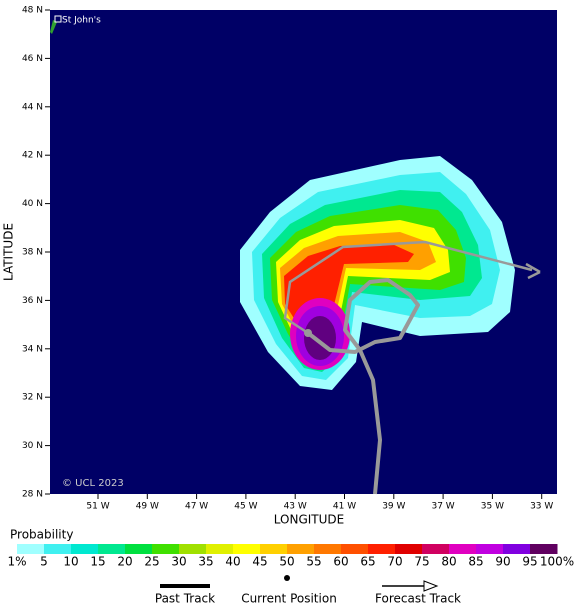 This screenshot has width=580, height=614. Describe the element at coordinates (287, 578) in the screenshot. I see `current-position-key` at that location.